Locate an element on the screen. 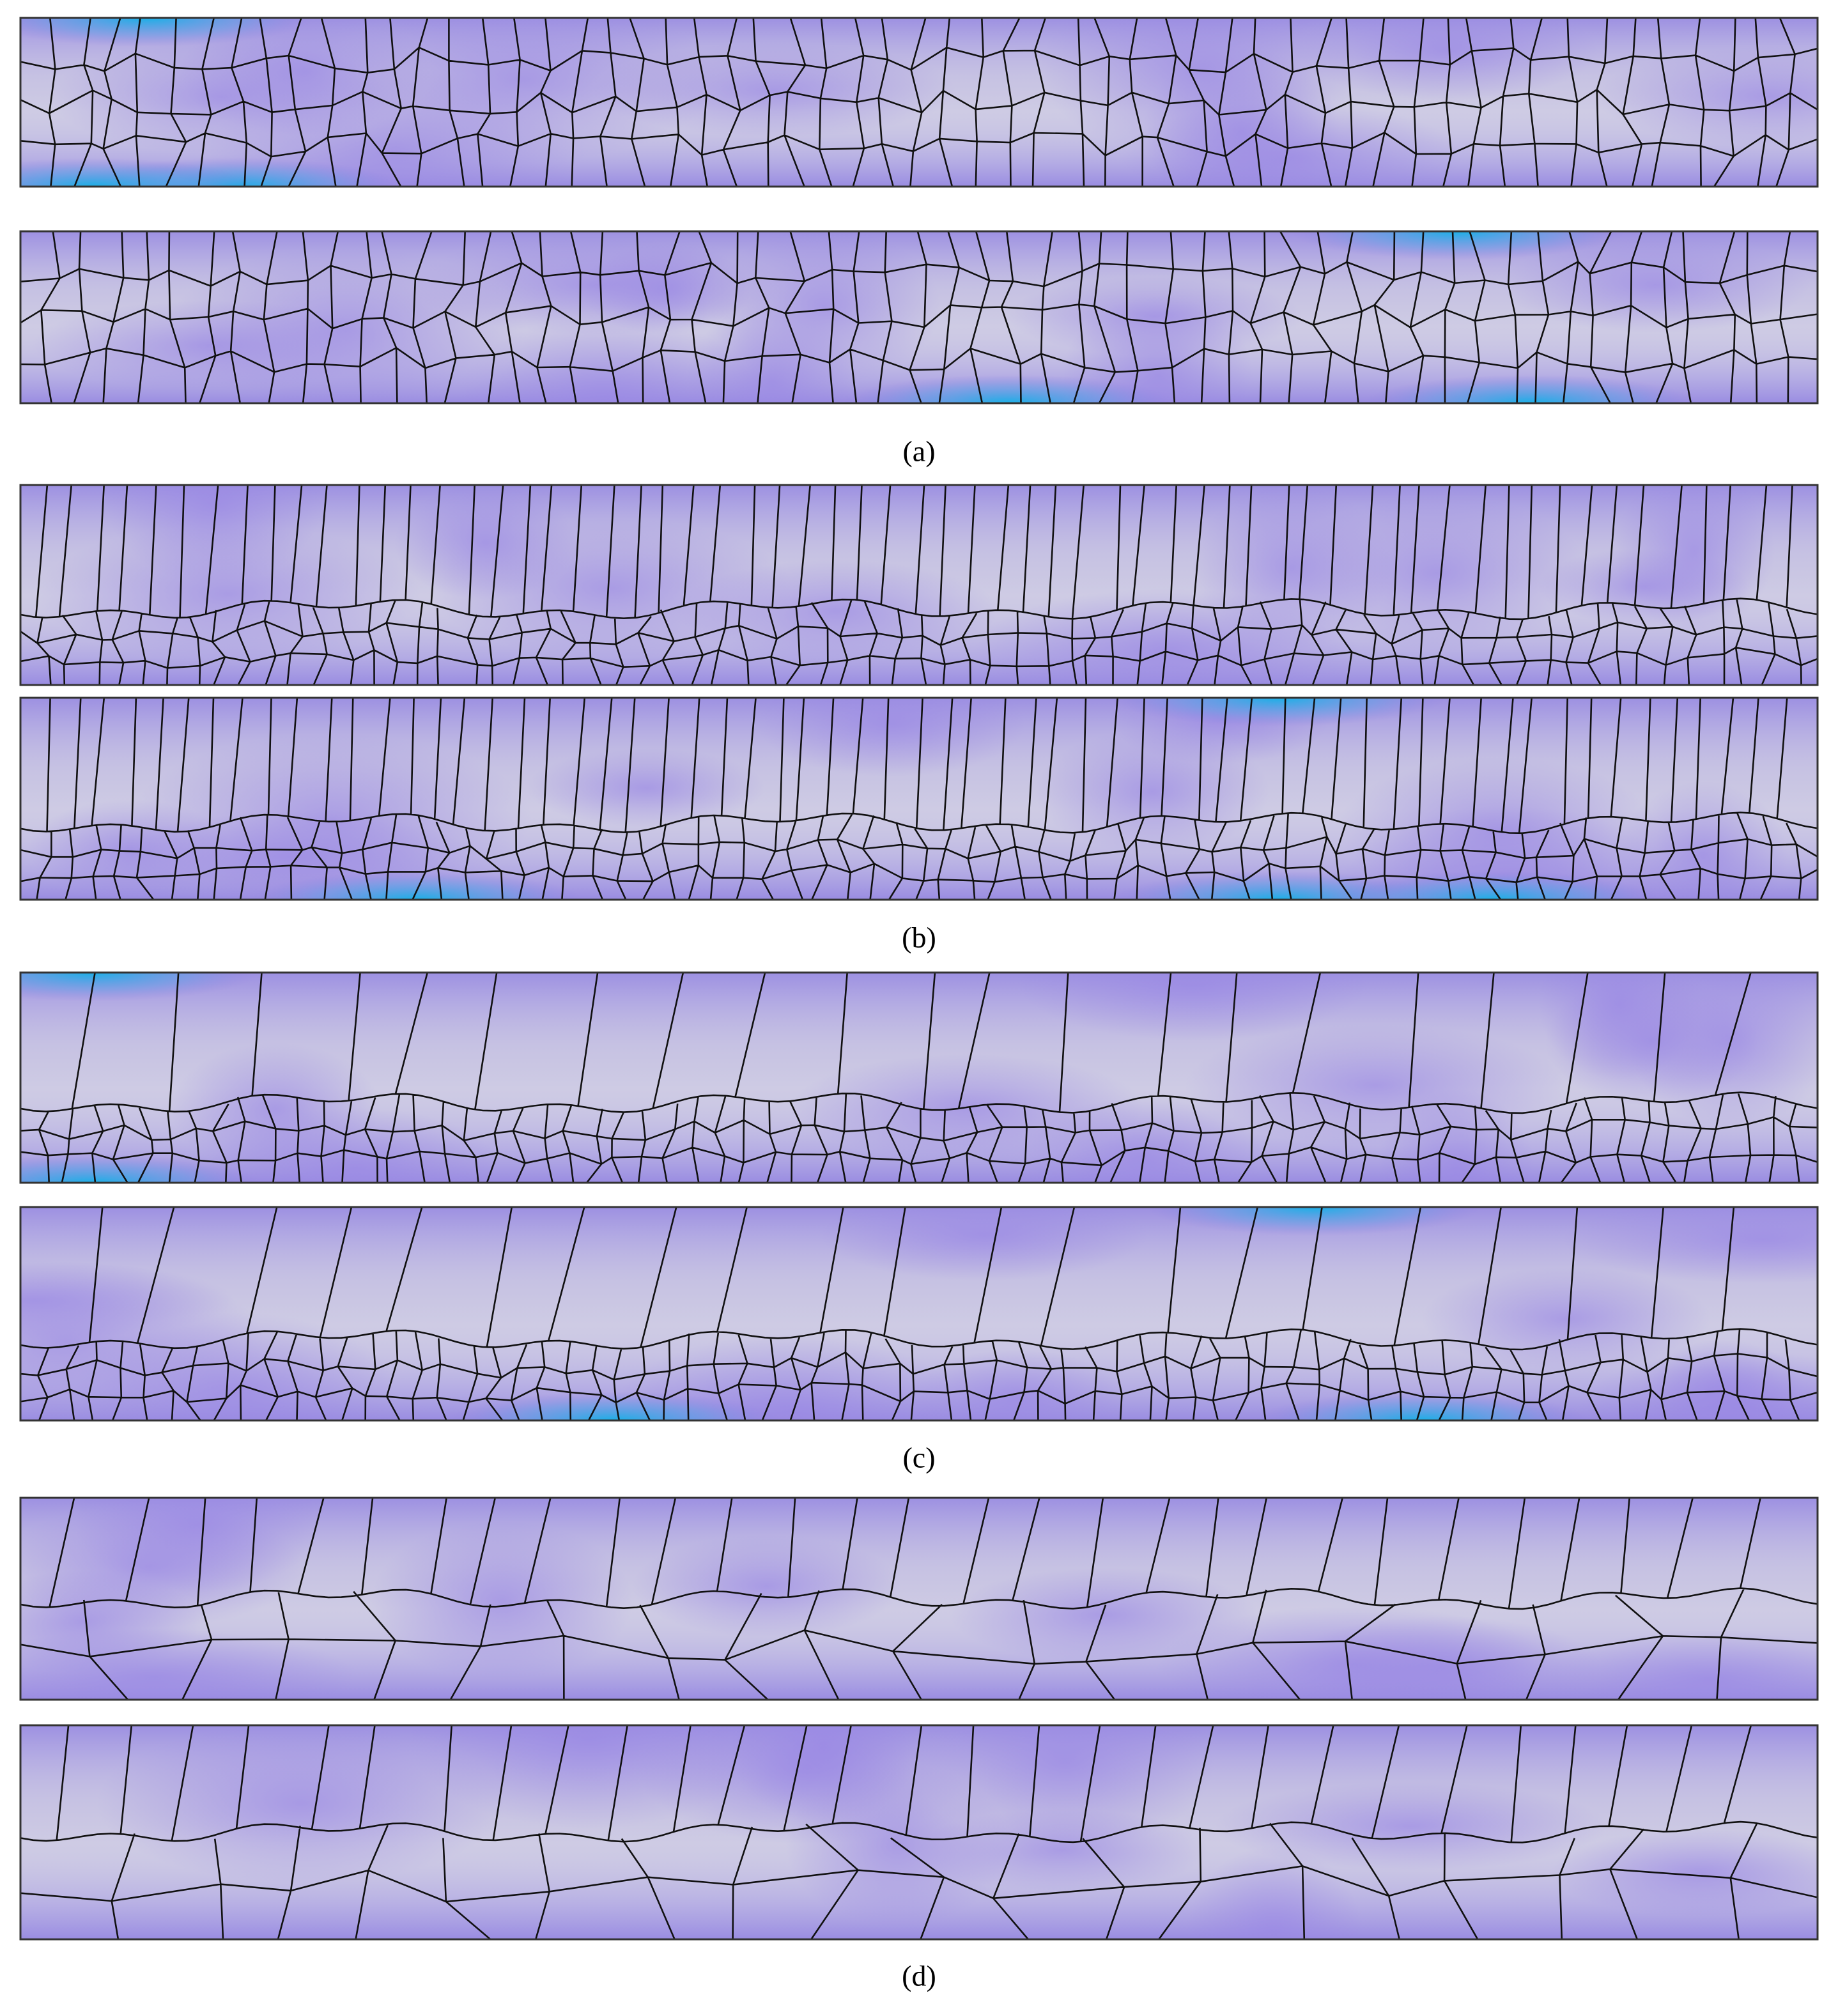  panel-label: (b) is located at coordinates (919, 938).